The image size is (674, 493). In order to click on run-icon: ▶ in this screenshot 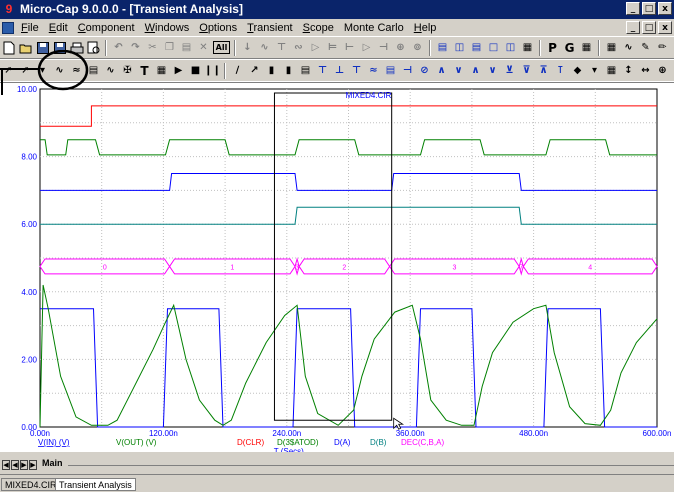, I will do `click(178, 70)`.